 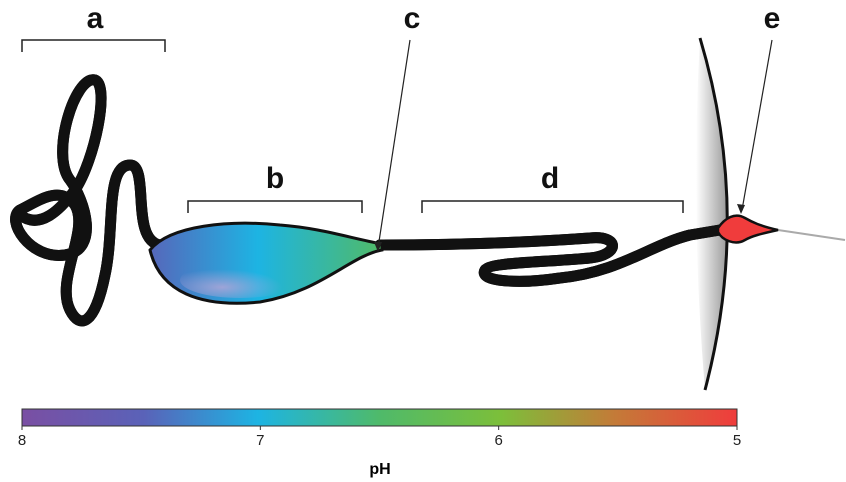 I want to click on colorbar, so click(x=379, y=417).